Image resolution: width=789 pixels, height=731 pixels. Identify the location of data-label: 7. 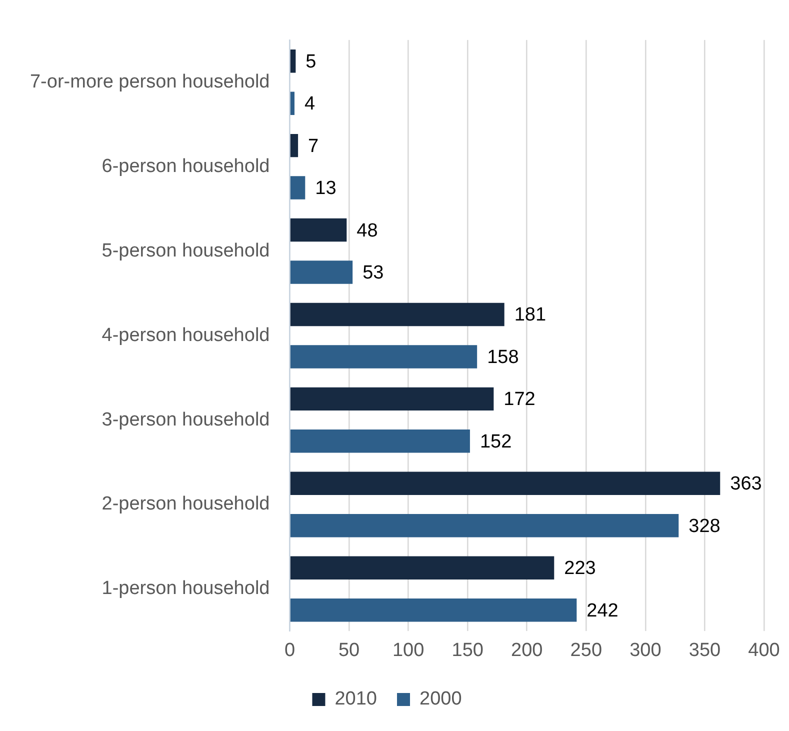
(313, 146).